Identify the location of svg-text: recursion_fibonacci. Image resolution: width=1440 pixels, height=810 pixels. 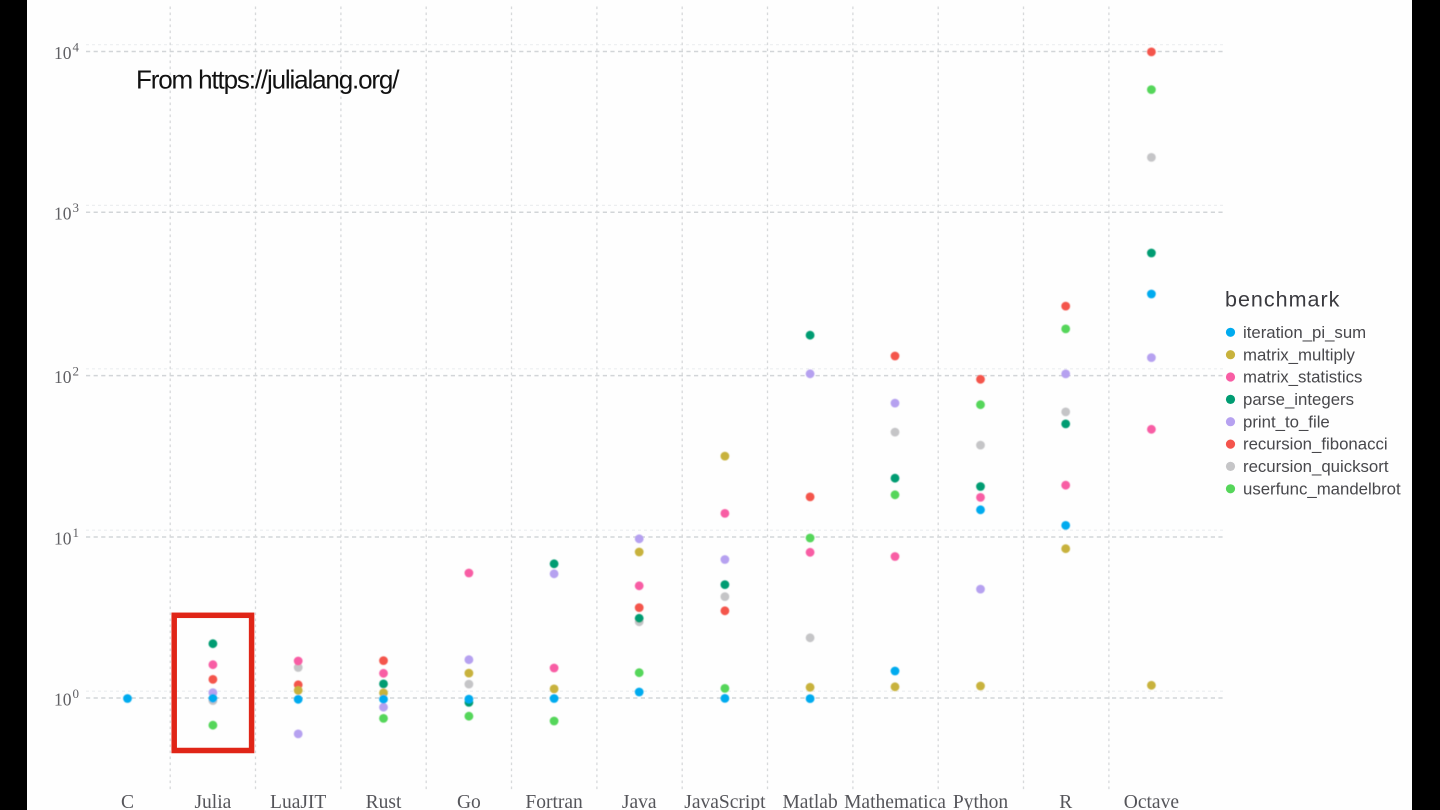
(1315, 444).